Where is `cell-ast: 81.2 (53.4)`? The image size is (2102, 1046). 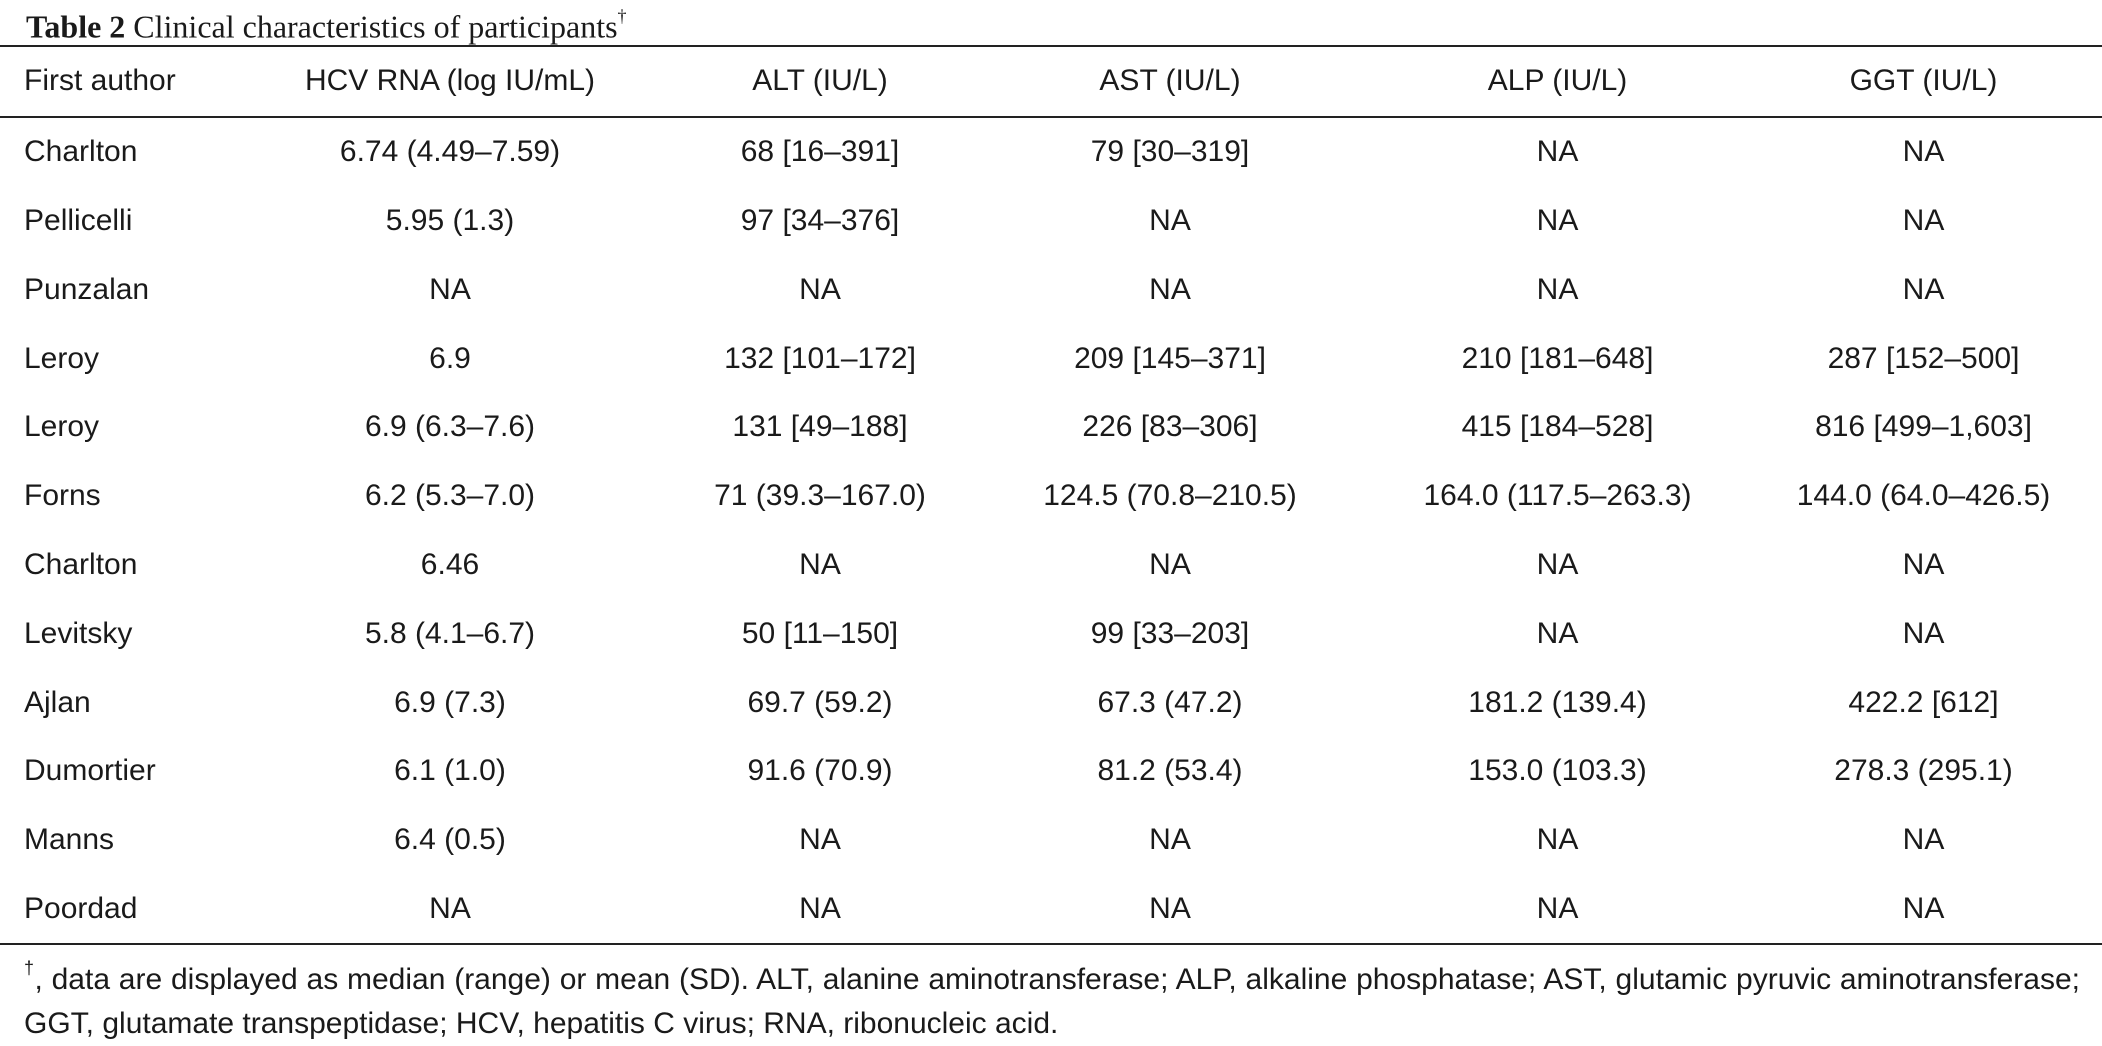 cell-ast: 81.2 (53.4) is located at coordinates (1170, 771).